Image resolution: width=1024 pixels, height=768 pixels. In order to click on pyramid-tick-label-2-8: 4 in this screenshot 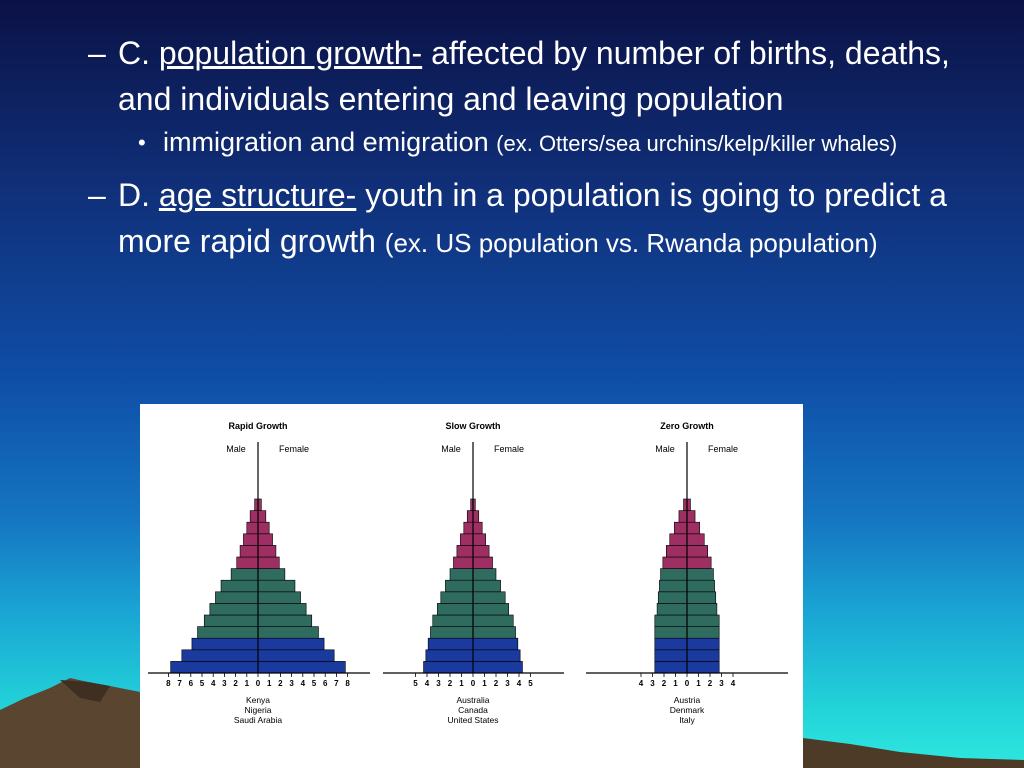, I will do `click(733, 683)`.